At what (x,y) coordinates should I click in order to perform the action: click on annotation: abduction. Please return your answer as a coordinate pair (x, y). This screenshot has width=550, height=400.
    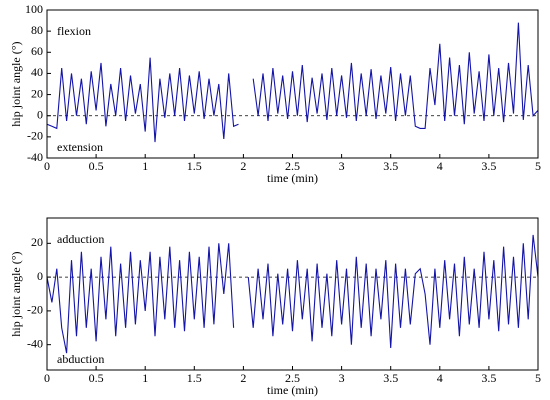
    Looking at the image, I should click on (80, 359).